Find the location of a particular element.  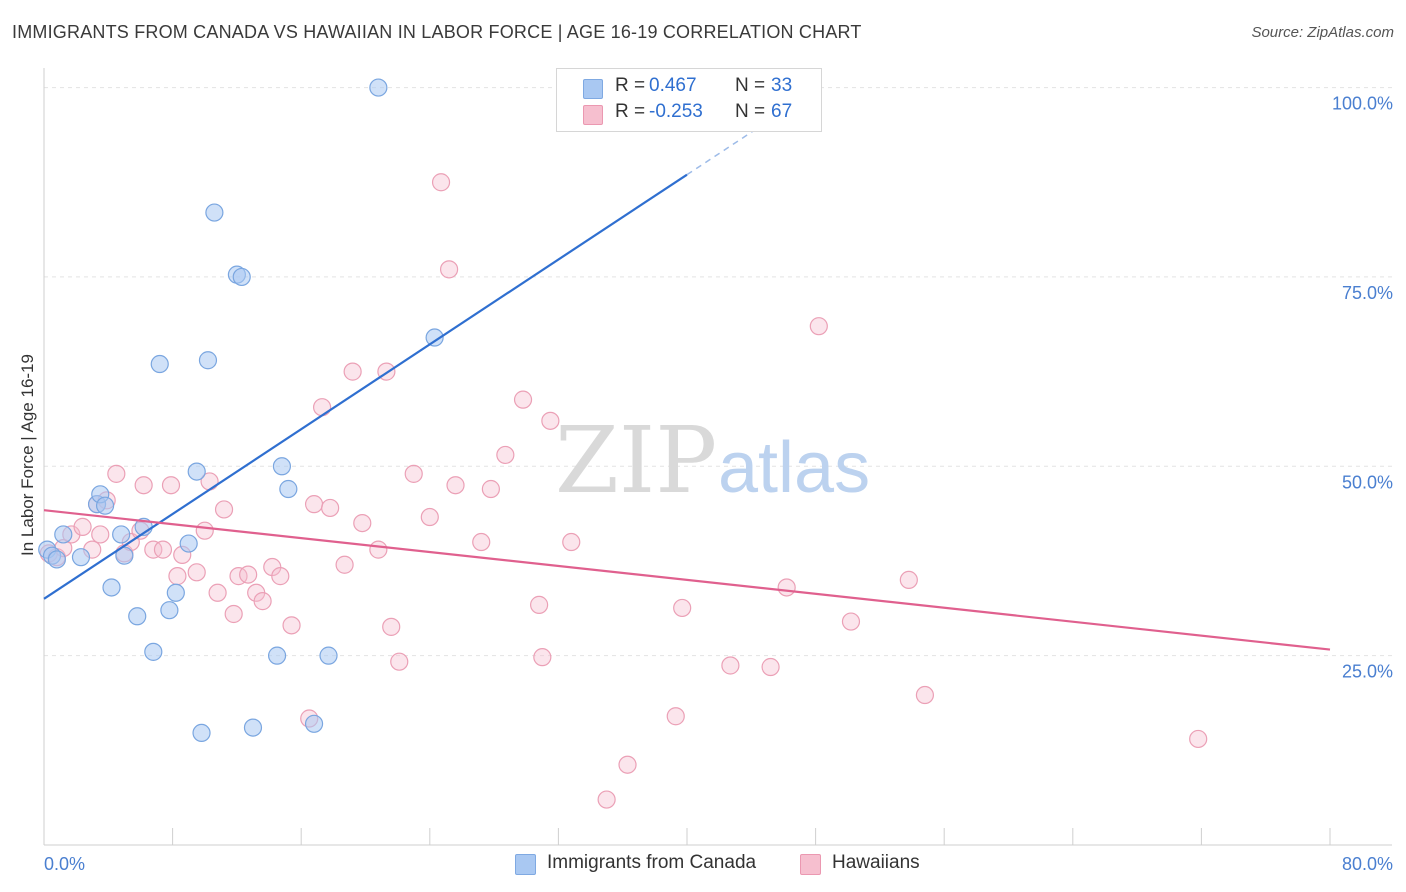

y-tick-label: 100.0% is located at coordinates (1362, 104).